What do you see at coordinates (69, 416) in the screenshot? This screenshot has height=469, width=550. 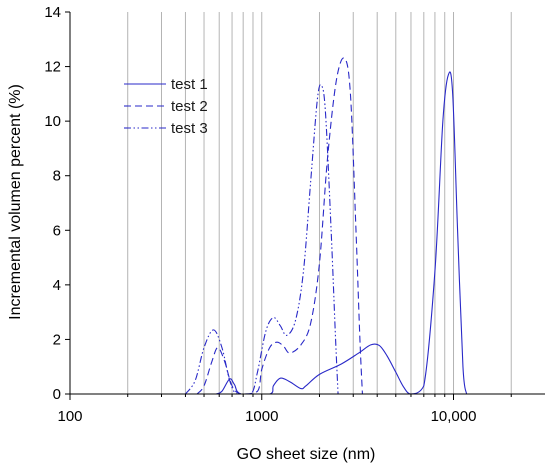 I see `x-tick-label: 100` at bounding box center [69, 416].